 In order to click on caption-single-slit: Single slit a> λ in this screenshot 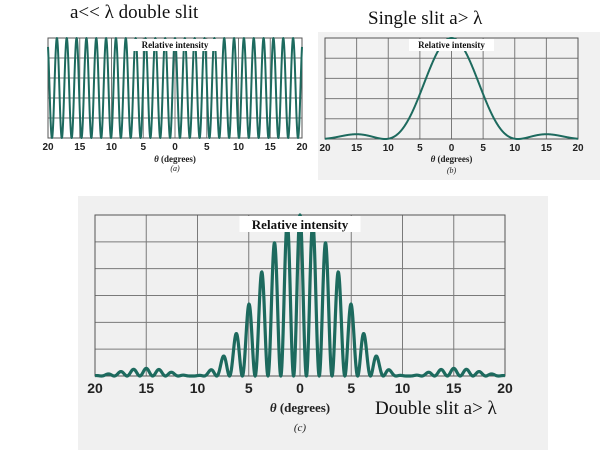, I will do `click(425, 18)`.